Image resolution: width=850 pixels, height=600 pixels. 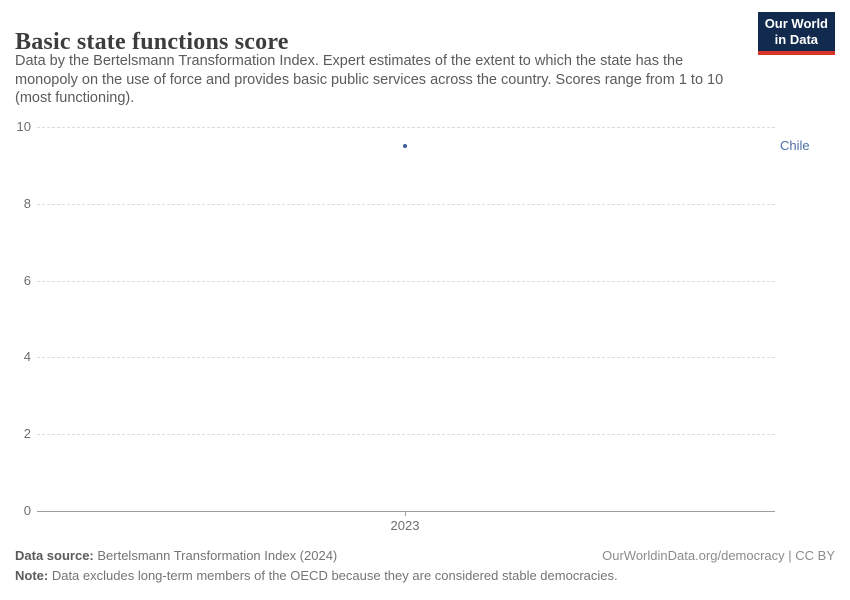 What do you see at coordinates (406, 358) in the screenshot?
I see `gridline-y4` at bounding box center [406, 358].